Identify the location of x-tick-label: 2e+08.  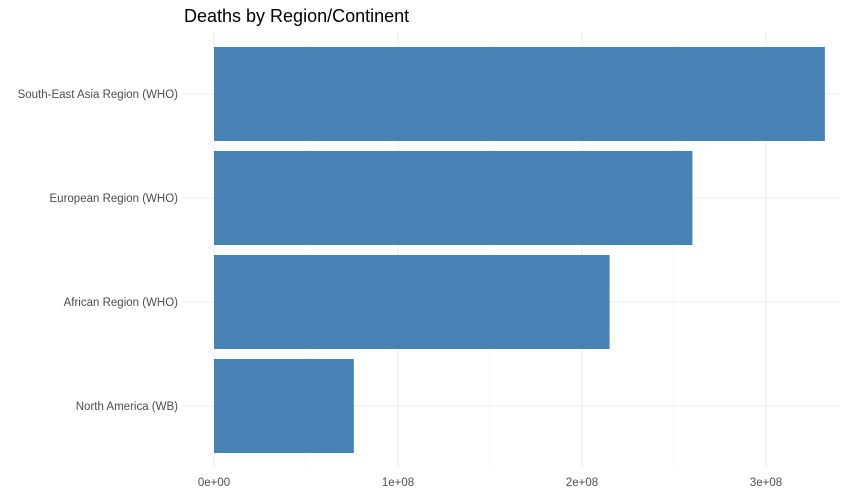
(582, 483).